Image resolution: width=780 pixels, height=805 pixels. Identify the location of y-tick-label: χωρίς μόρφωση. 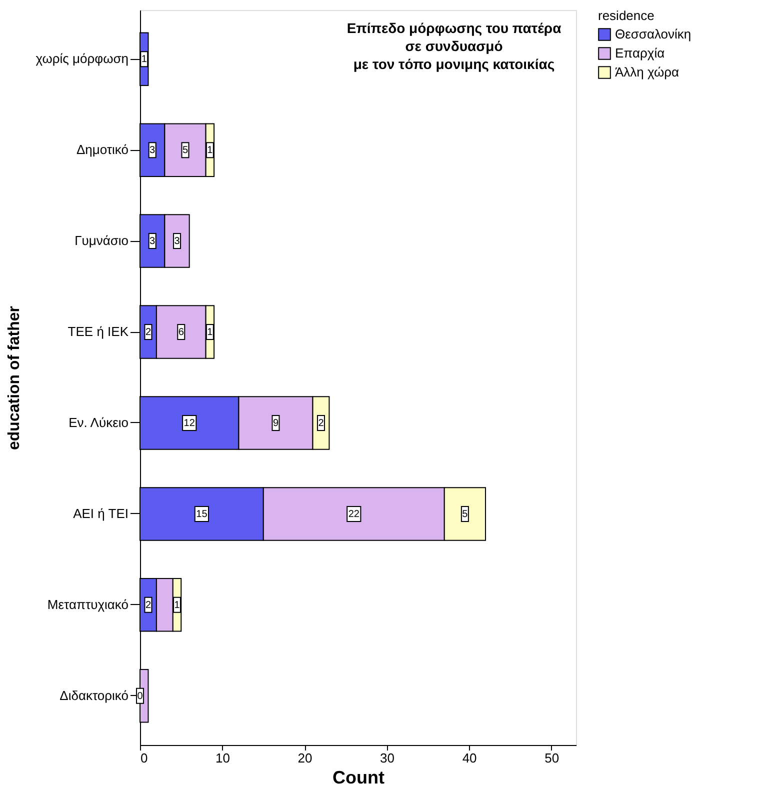
(82, 58).